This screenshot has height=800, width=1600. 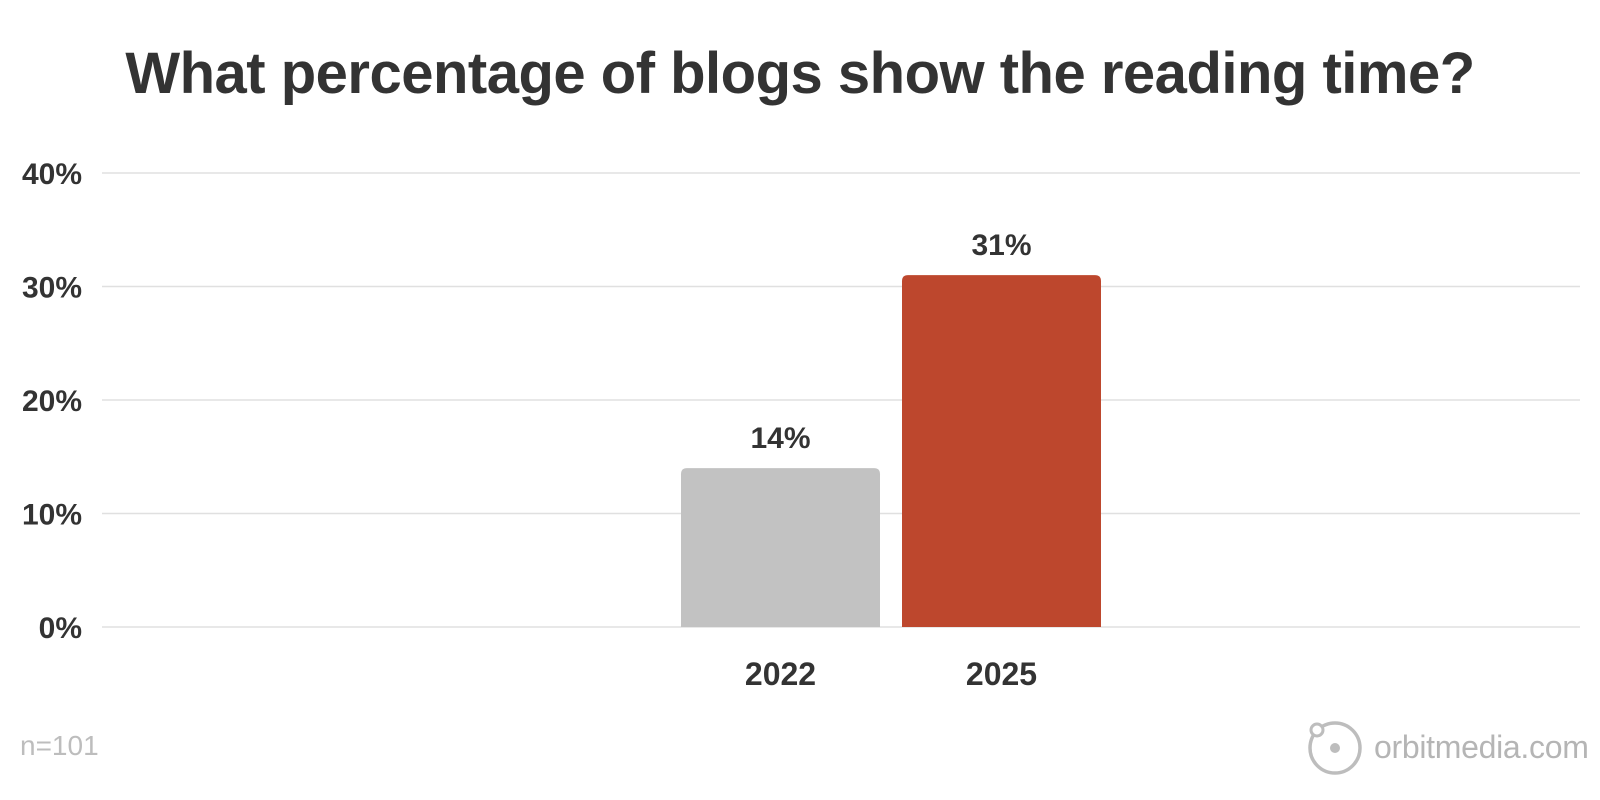 I want to click on bar-value-label: 14%, so click(x=780, y=438).